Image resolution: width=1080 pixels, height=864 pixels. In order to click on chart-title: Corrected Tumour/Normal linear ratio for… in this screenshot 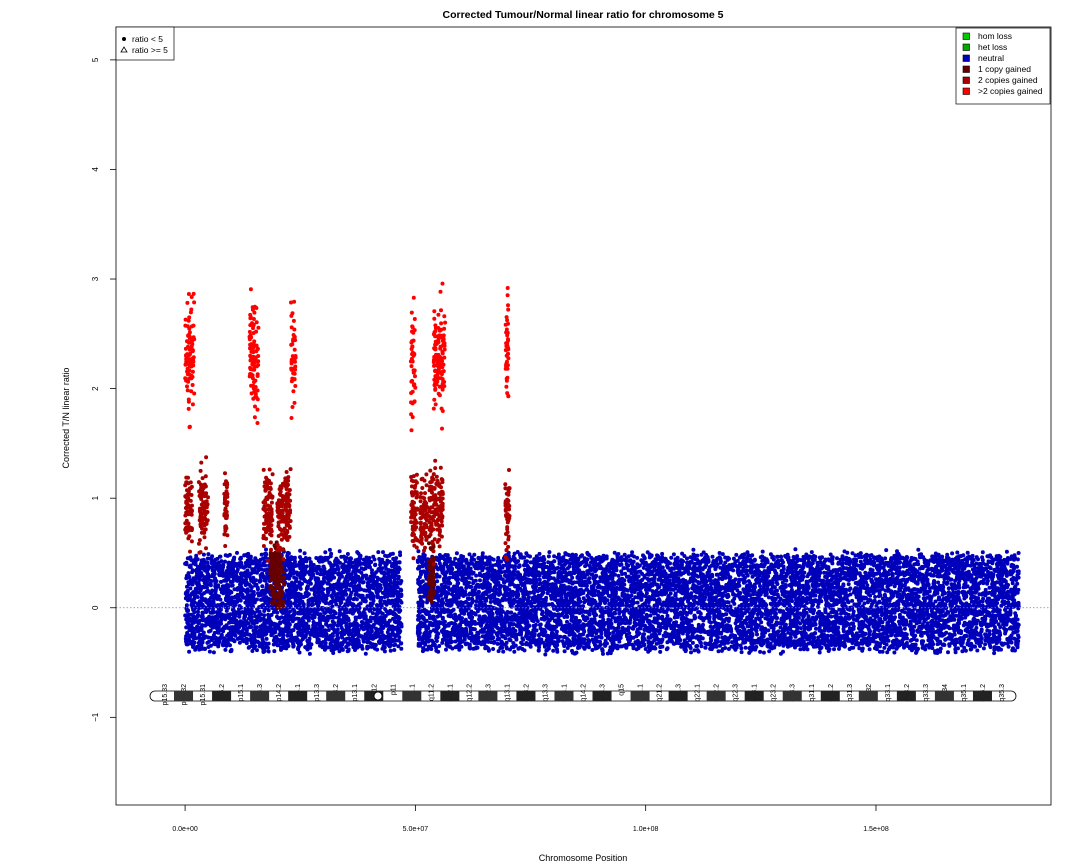, I will do `click(582, 15)`.